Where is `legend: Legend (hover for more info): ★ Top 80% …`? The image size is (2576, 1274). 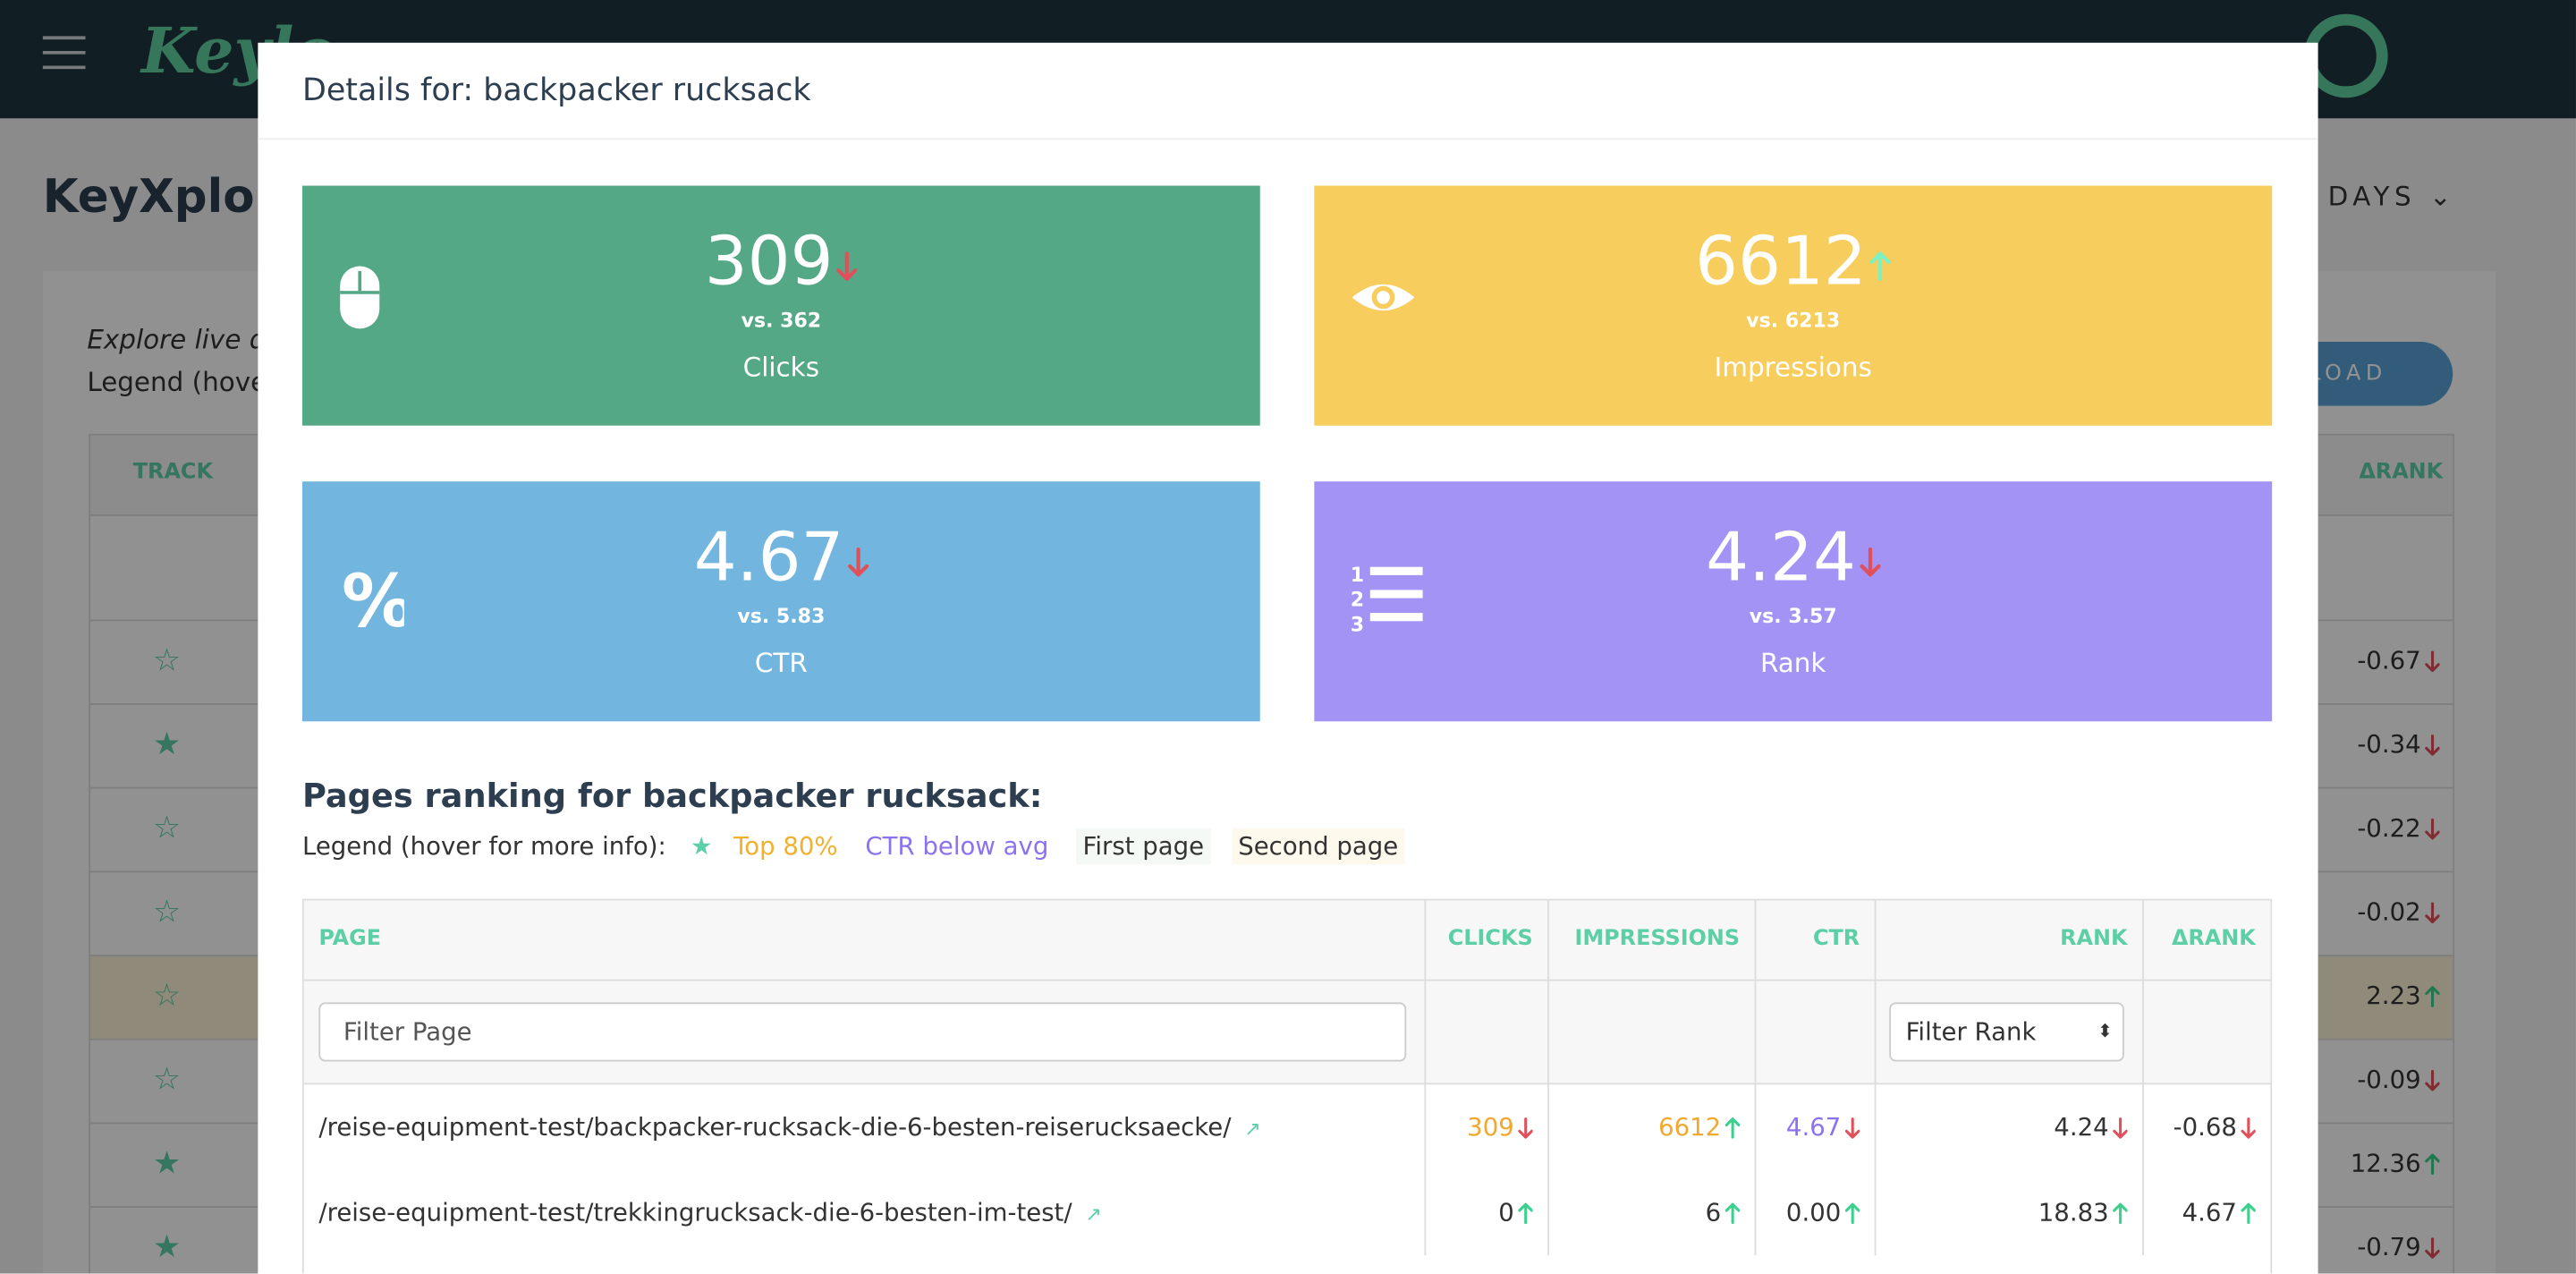 legend: Legend (hover for more info): ★ Top 80% … is located at coordinates (853, 846).